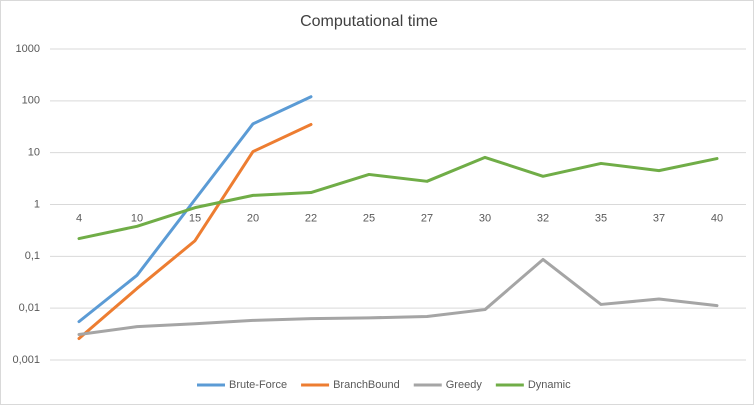 The image size is (754, 405). Describe the element at coordinates (485, 218) in the screenshot. I see `x-tick-label: 30` at that location.